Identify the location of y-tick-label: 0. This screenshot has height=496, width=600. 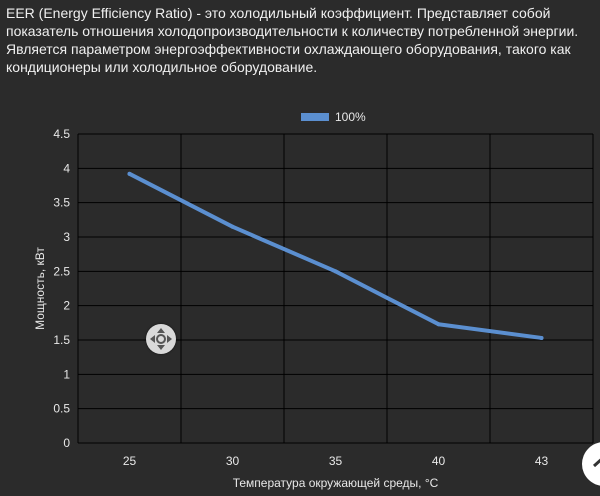
(66, 443).